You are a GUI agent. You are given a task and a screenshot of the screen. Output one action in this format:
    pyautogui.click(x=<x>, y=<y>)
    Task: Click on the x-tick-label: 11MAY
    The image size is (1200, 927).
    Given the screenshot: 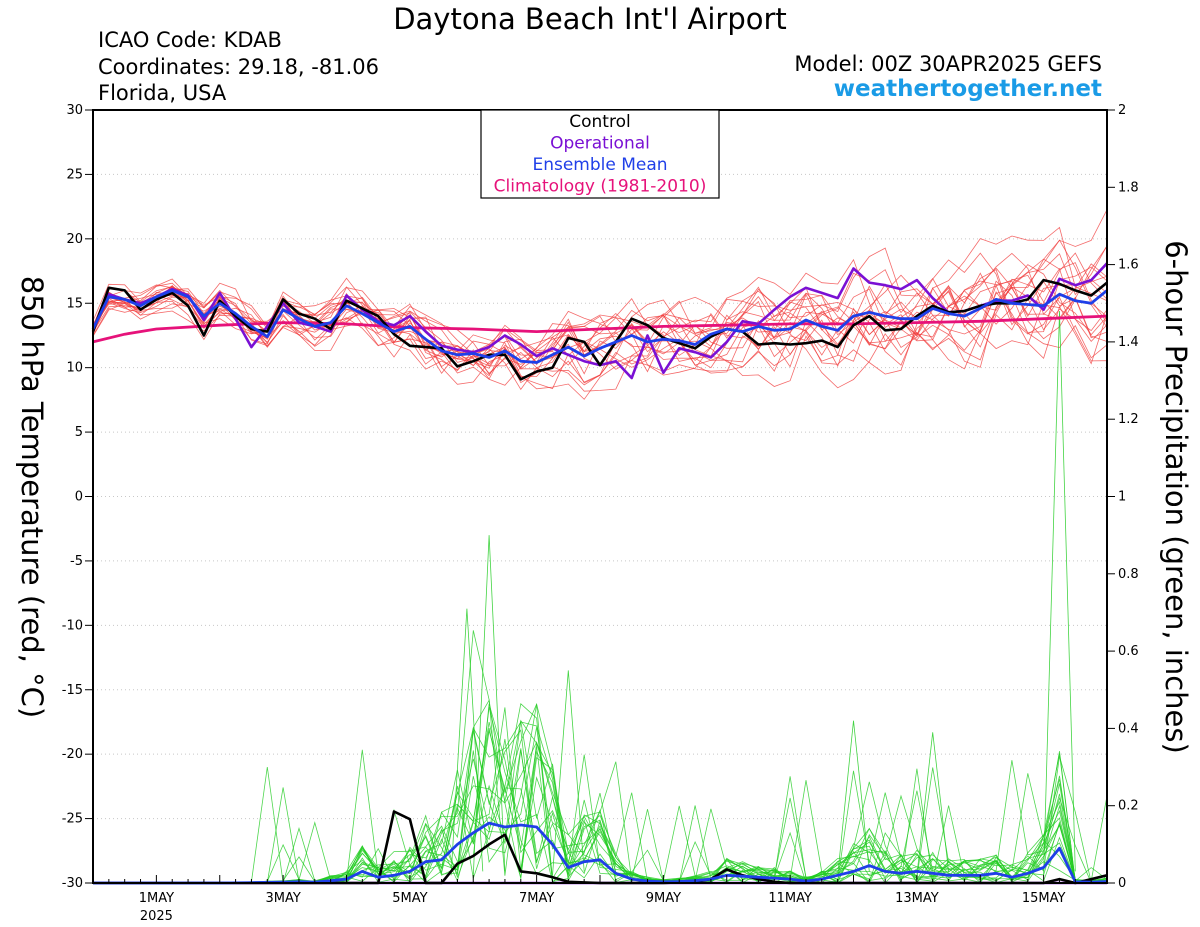 What is the action you would take?
    pyautogui.click(x=790, y=898)
    